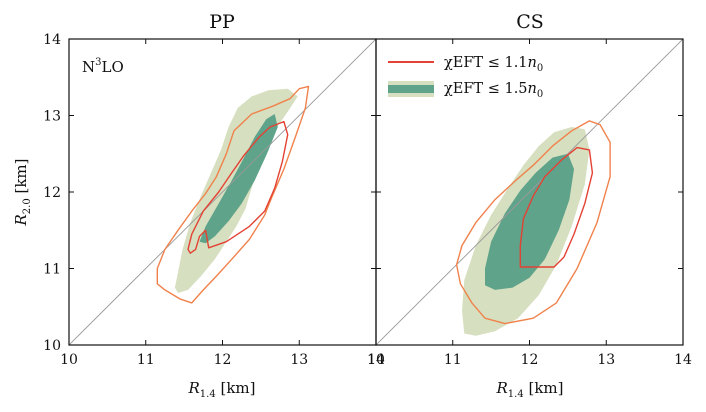  What do you see at coordinates (493, 64) in the screenshot?
I see `legend-label-1p1n0: χEFT ≤ 1.1n0` at bounding box center [493, 64].